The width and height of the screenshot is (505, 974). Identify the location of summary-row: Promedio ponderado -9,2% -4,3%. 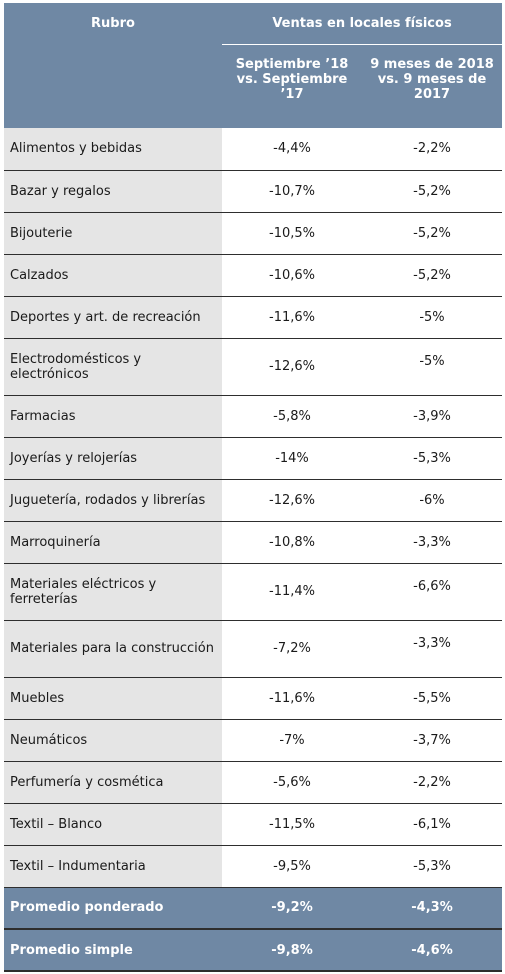
(253, 908).